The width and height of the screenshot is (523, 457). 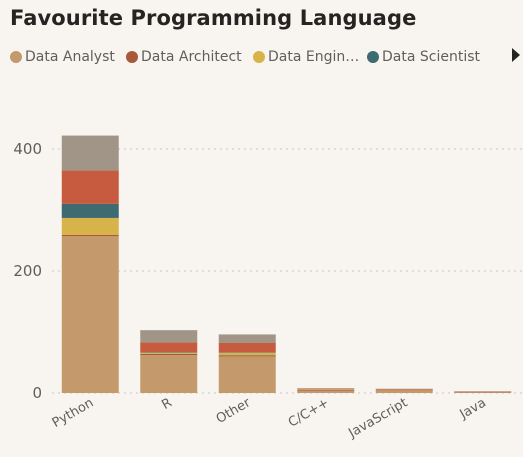 What do you see at coordinates (73, 413) in the screenshot?
I see `x-tick-label: Python` at bounding box center [73, 413].